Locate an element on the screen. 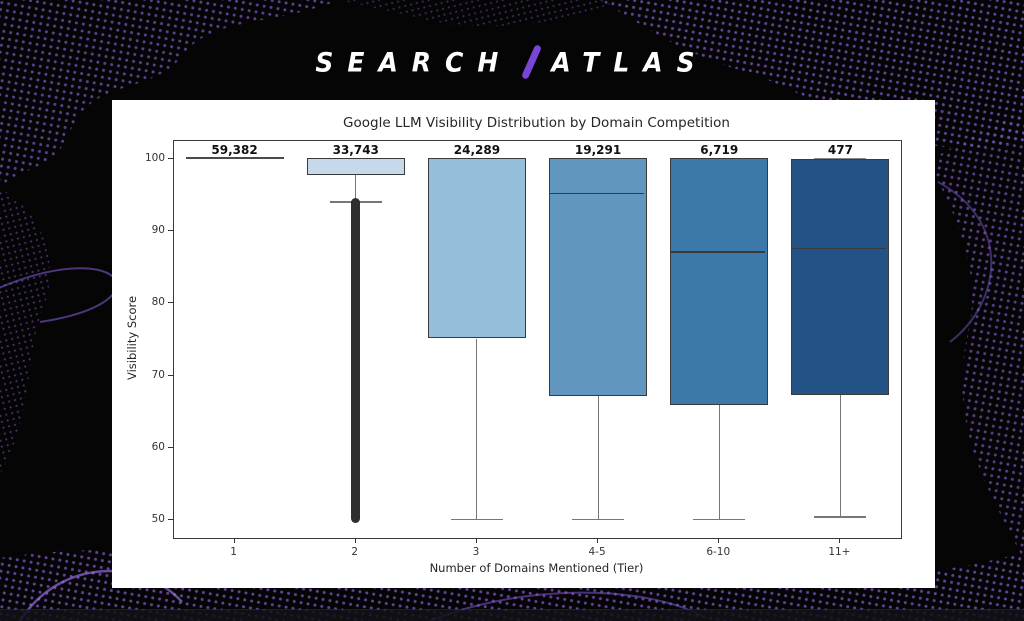 Image resolution: width=1024 pixels, height=621 pixels. median-line-tier-11+ is located at coordinates (839, 248).